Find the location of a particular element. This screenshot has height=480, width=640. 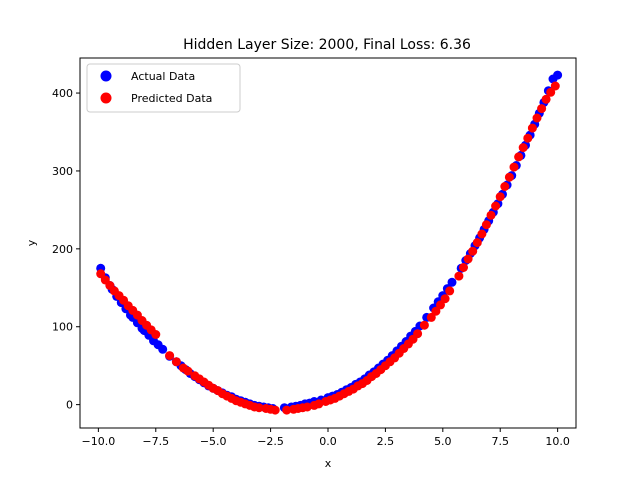

x-tick-label: 2.5 is located at coordinates (386, 441).